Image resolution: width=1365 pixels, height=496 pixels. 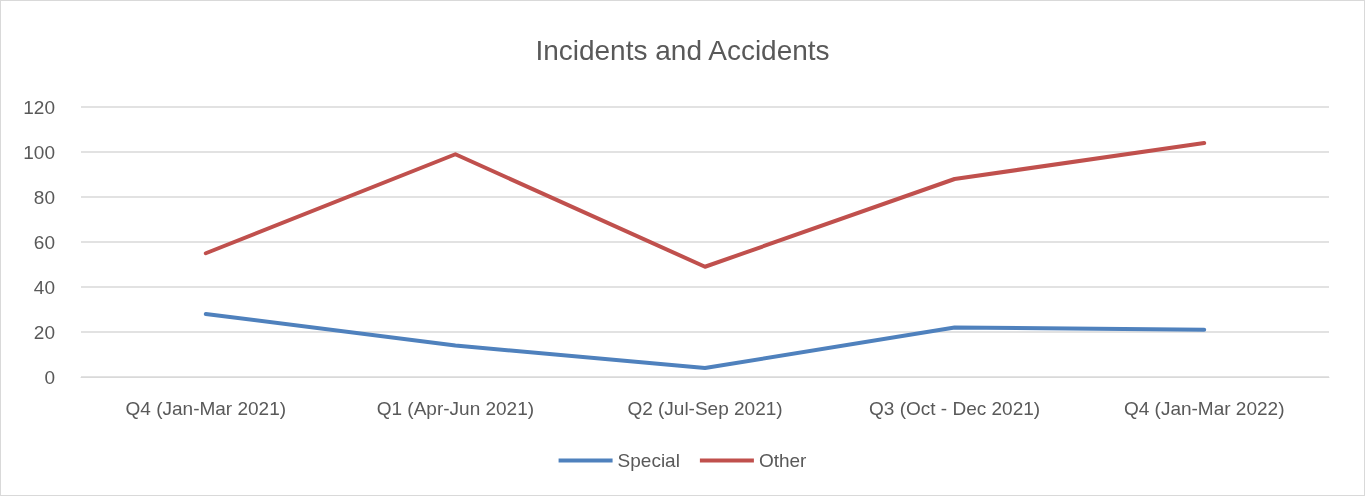 What do you see at coordinates (455, 408) in the screenshot?
I see `x-tick-label: Q1 (Apr-Jun 2021)` at bounding box center [455, 408].